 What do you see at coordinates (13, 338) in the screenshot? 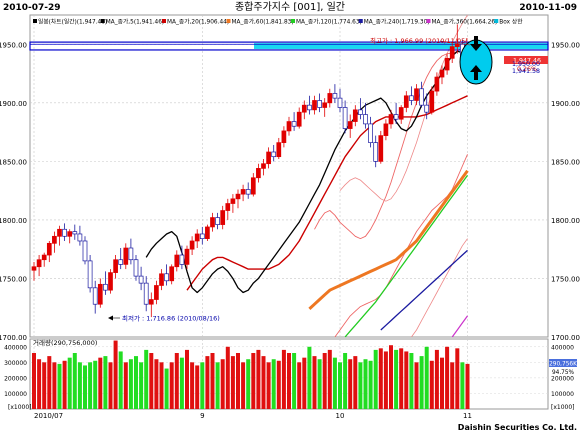
I see `y-tick-label-left: 1700.00` at bounding box center [13, 338].